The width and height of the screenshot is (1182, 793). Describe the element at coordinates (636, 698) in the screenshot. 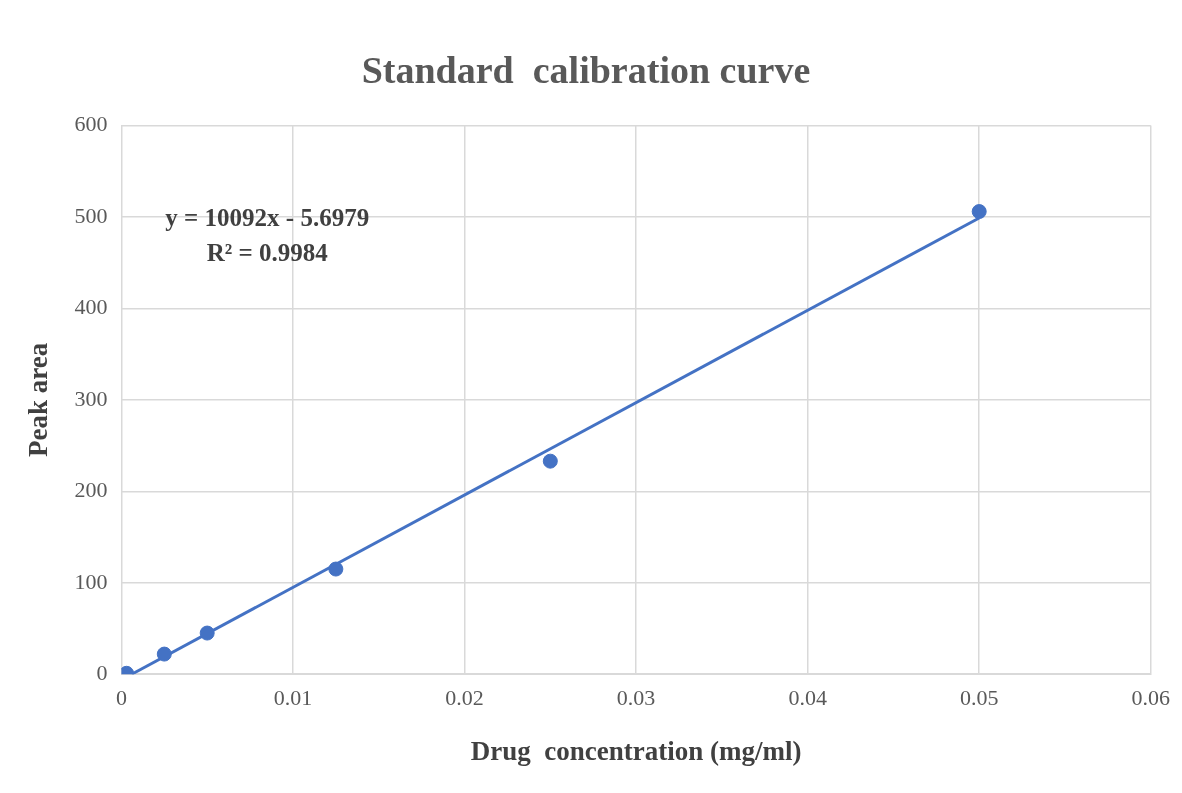

I see `x-tick-label: 0.03` at that location.